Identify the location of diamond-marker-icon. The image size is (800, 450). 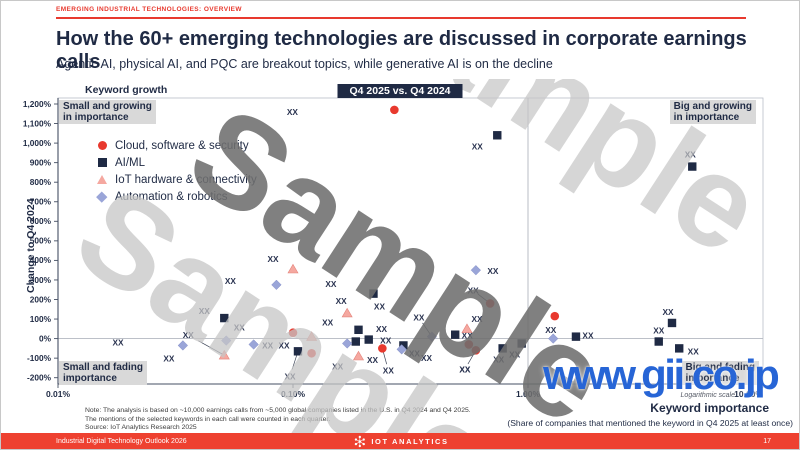
(102, 196).